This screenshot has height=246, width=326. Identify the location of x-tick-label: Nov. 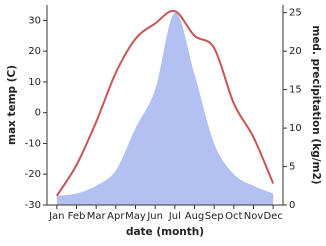
(254, 216).